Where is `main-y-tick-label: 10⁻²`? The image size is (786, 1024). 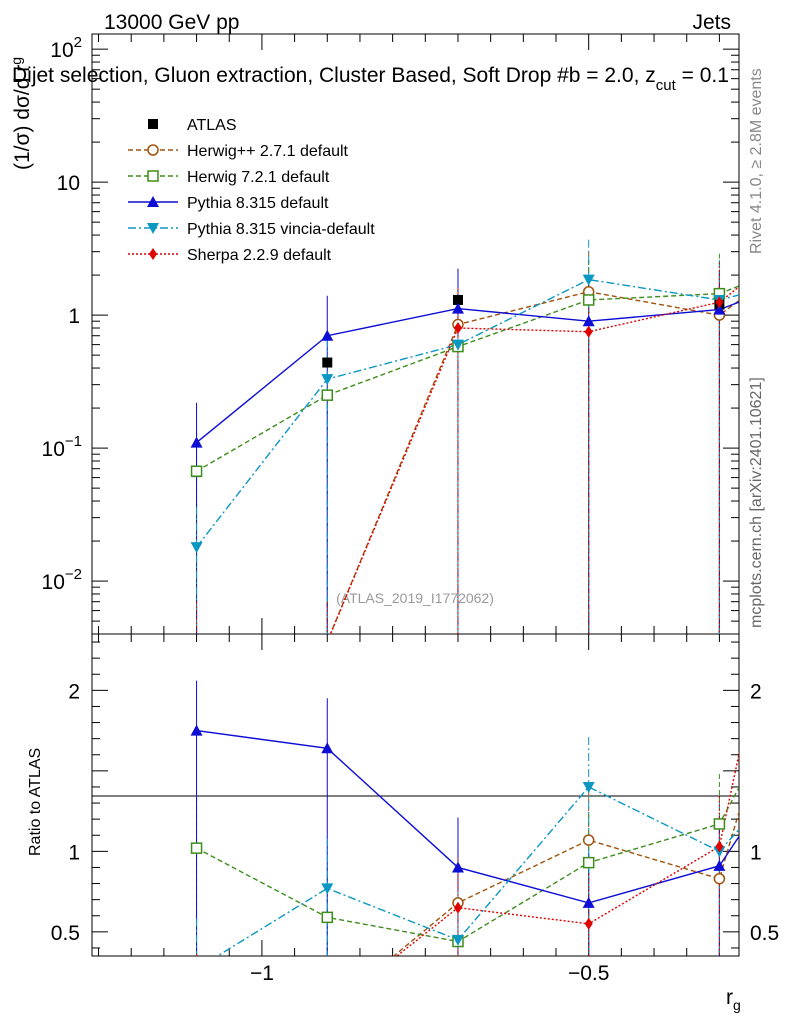 main-y-tick-label: 10⁻² is located at coordinates (62, 580).